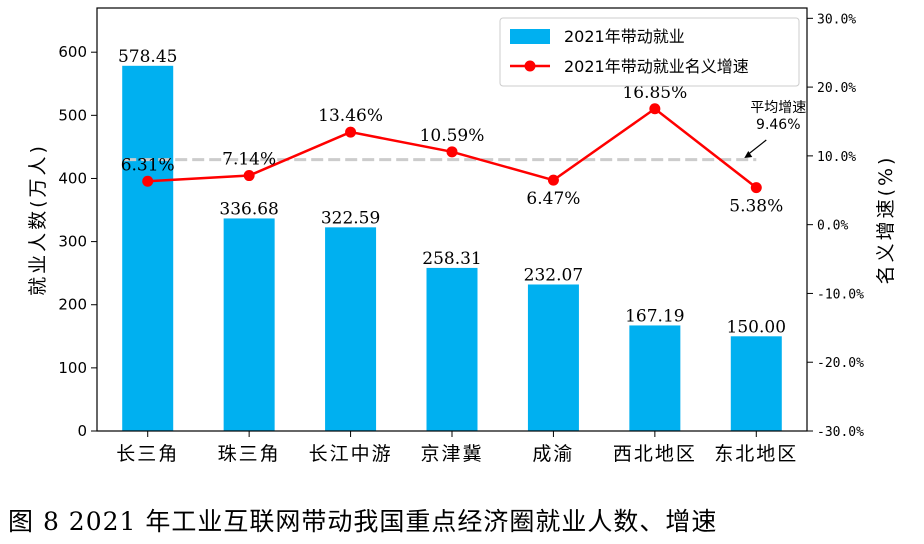 The image size is (924, 544). Describe the element at coordinates (656, 66) in the screenshot. I see `legend-label-line: 2021年带动就业名义增速` at that location.